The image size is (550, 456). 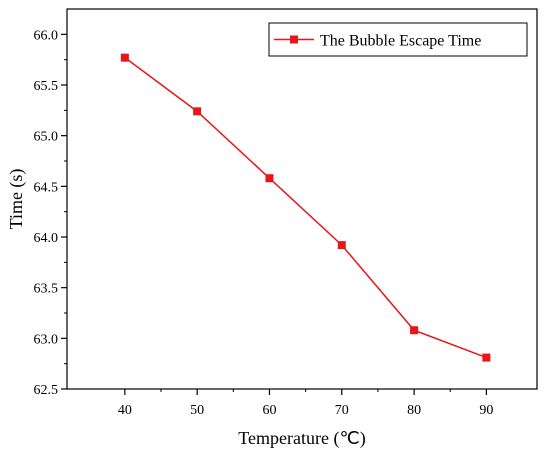 What do you see at coordinates (125, 410) in the screenshot?
I see `x-tick-label: 40` at bounding box center [125, 410].